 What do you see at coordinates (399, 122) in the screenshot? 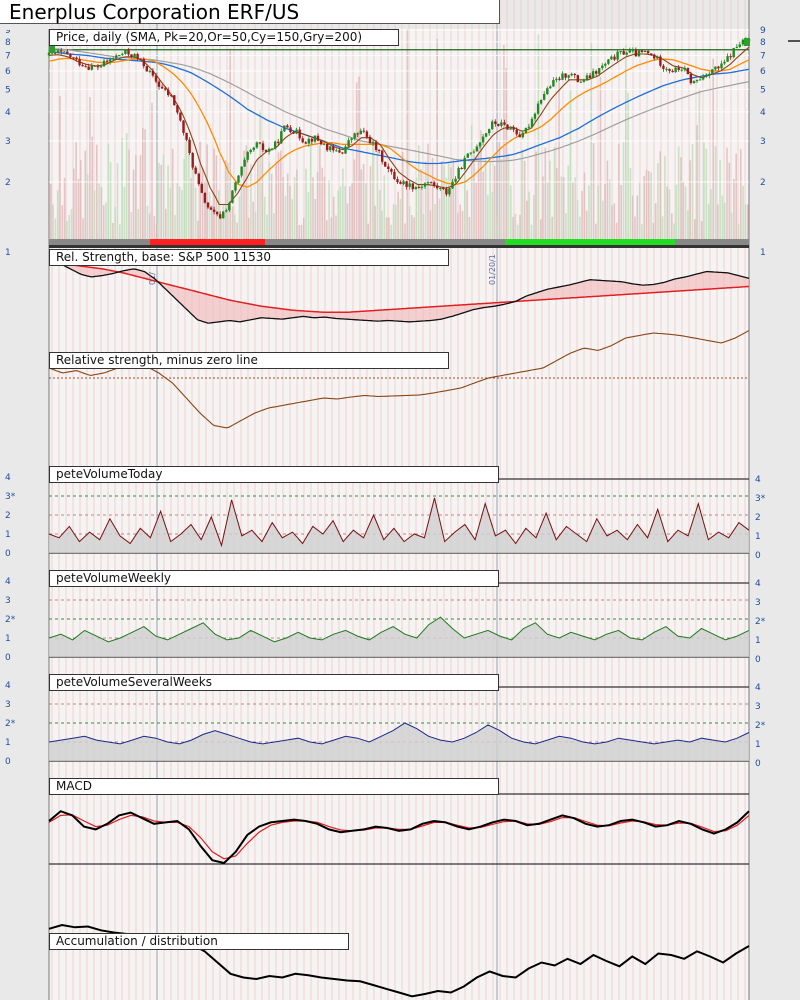
I see `sma50-line` at bounding box center [399, 122].